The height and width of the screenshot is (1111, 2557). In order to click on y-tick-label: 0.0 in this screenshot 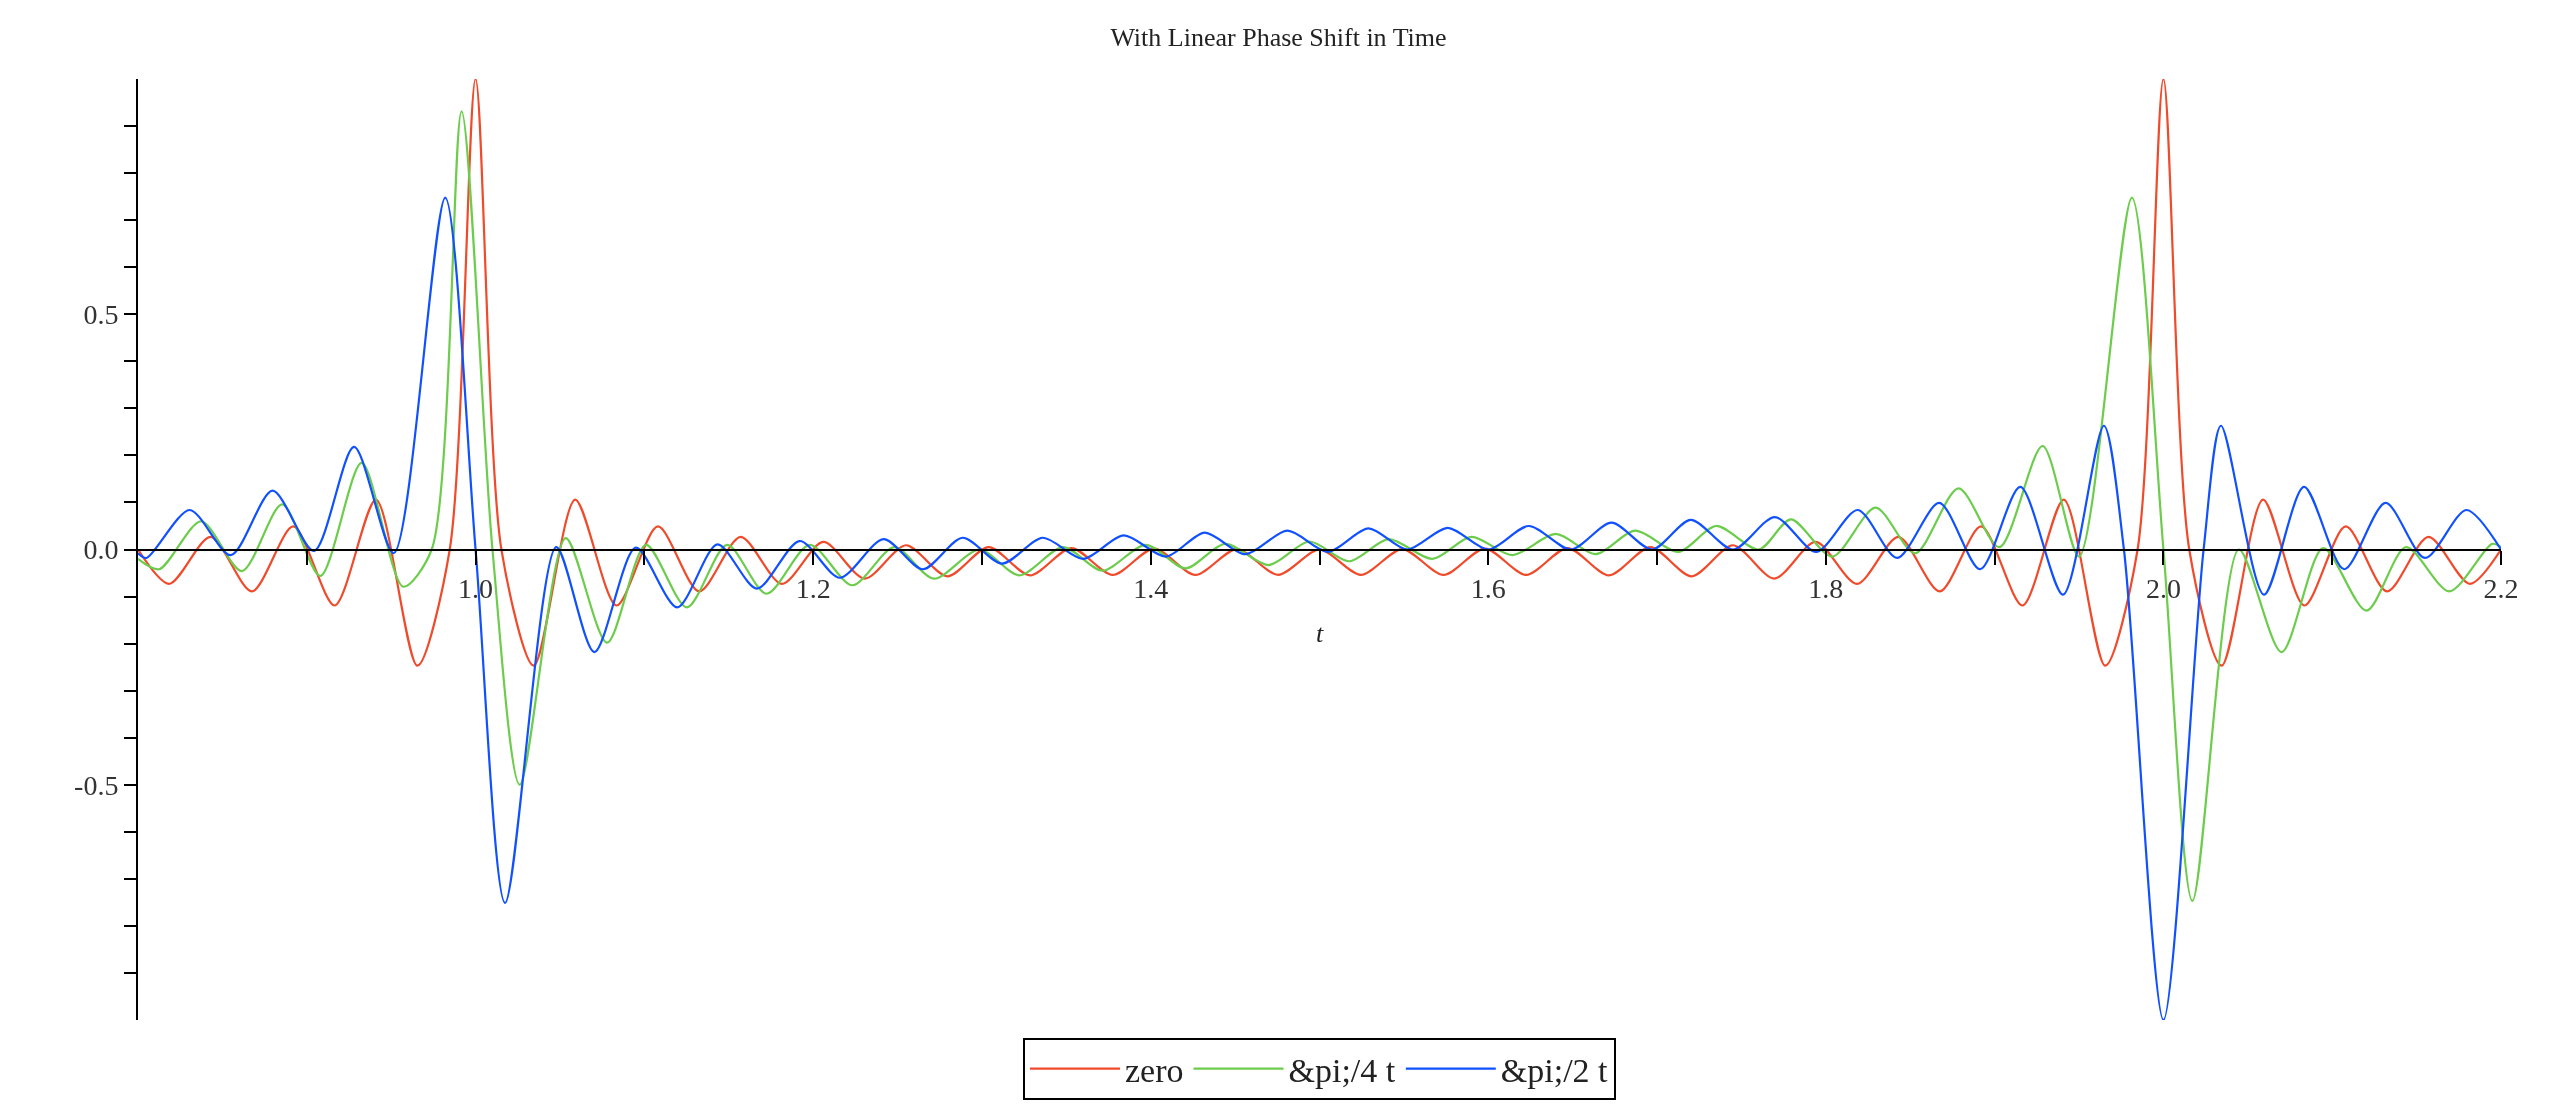, I will do `click(101, 550)`.